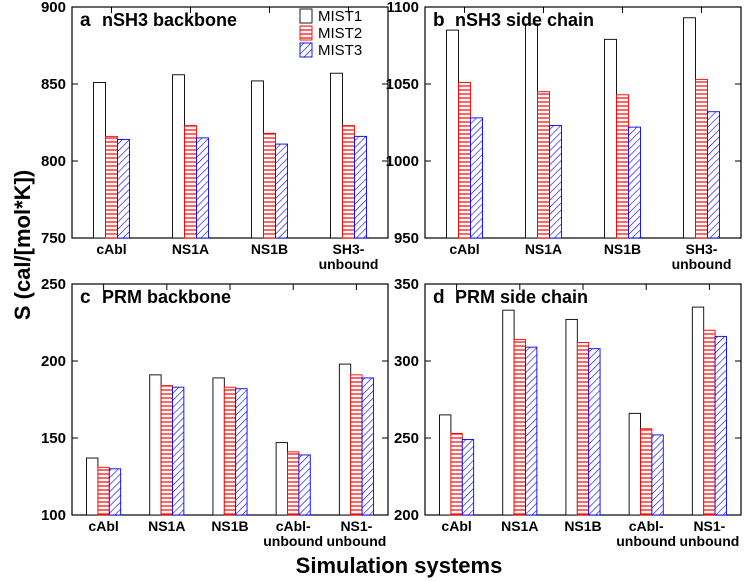 This screenshot has height=581, width=747. What do you see at coordinates (402, 8) in the screenshot?
I see `y-tick-label: 1100` at bounding box center [402, 8].